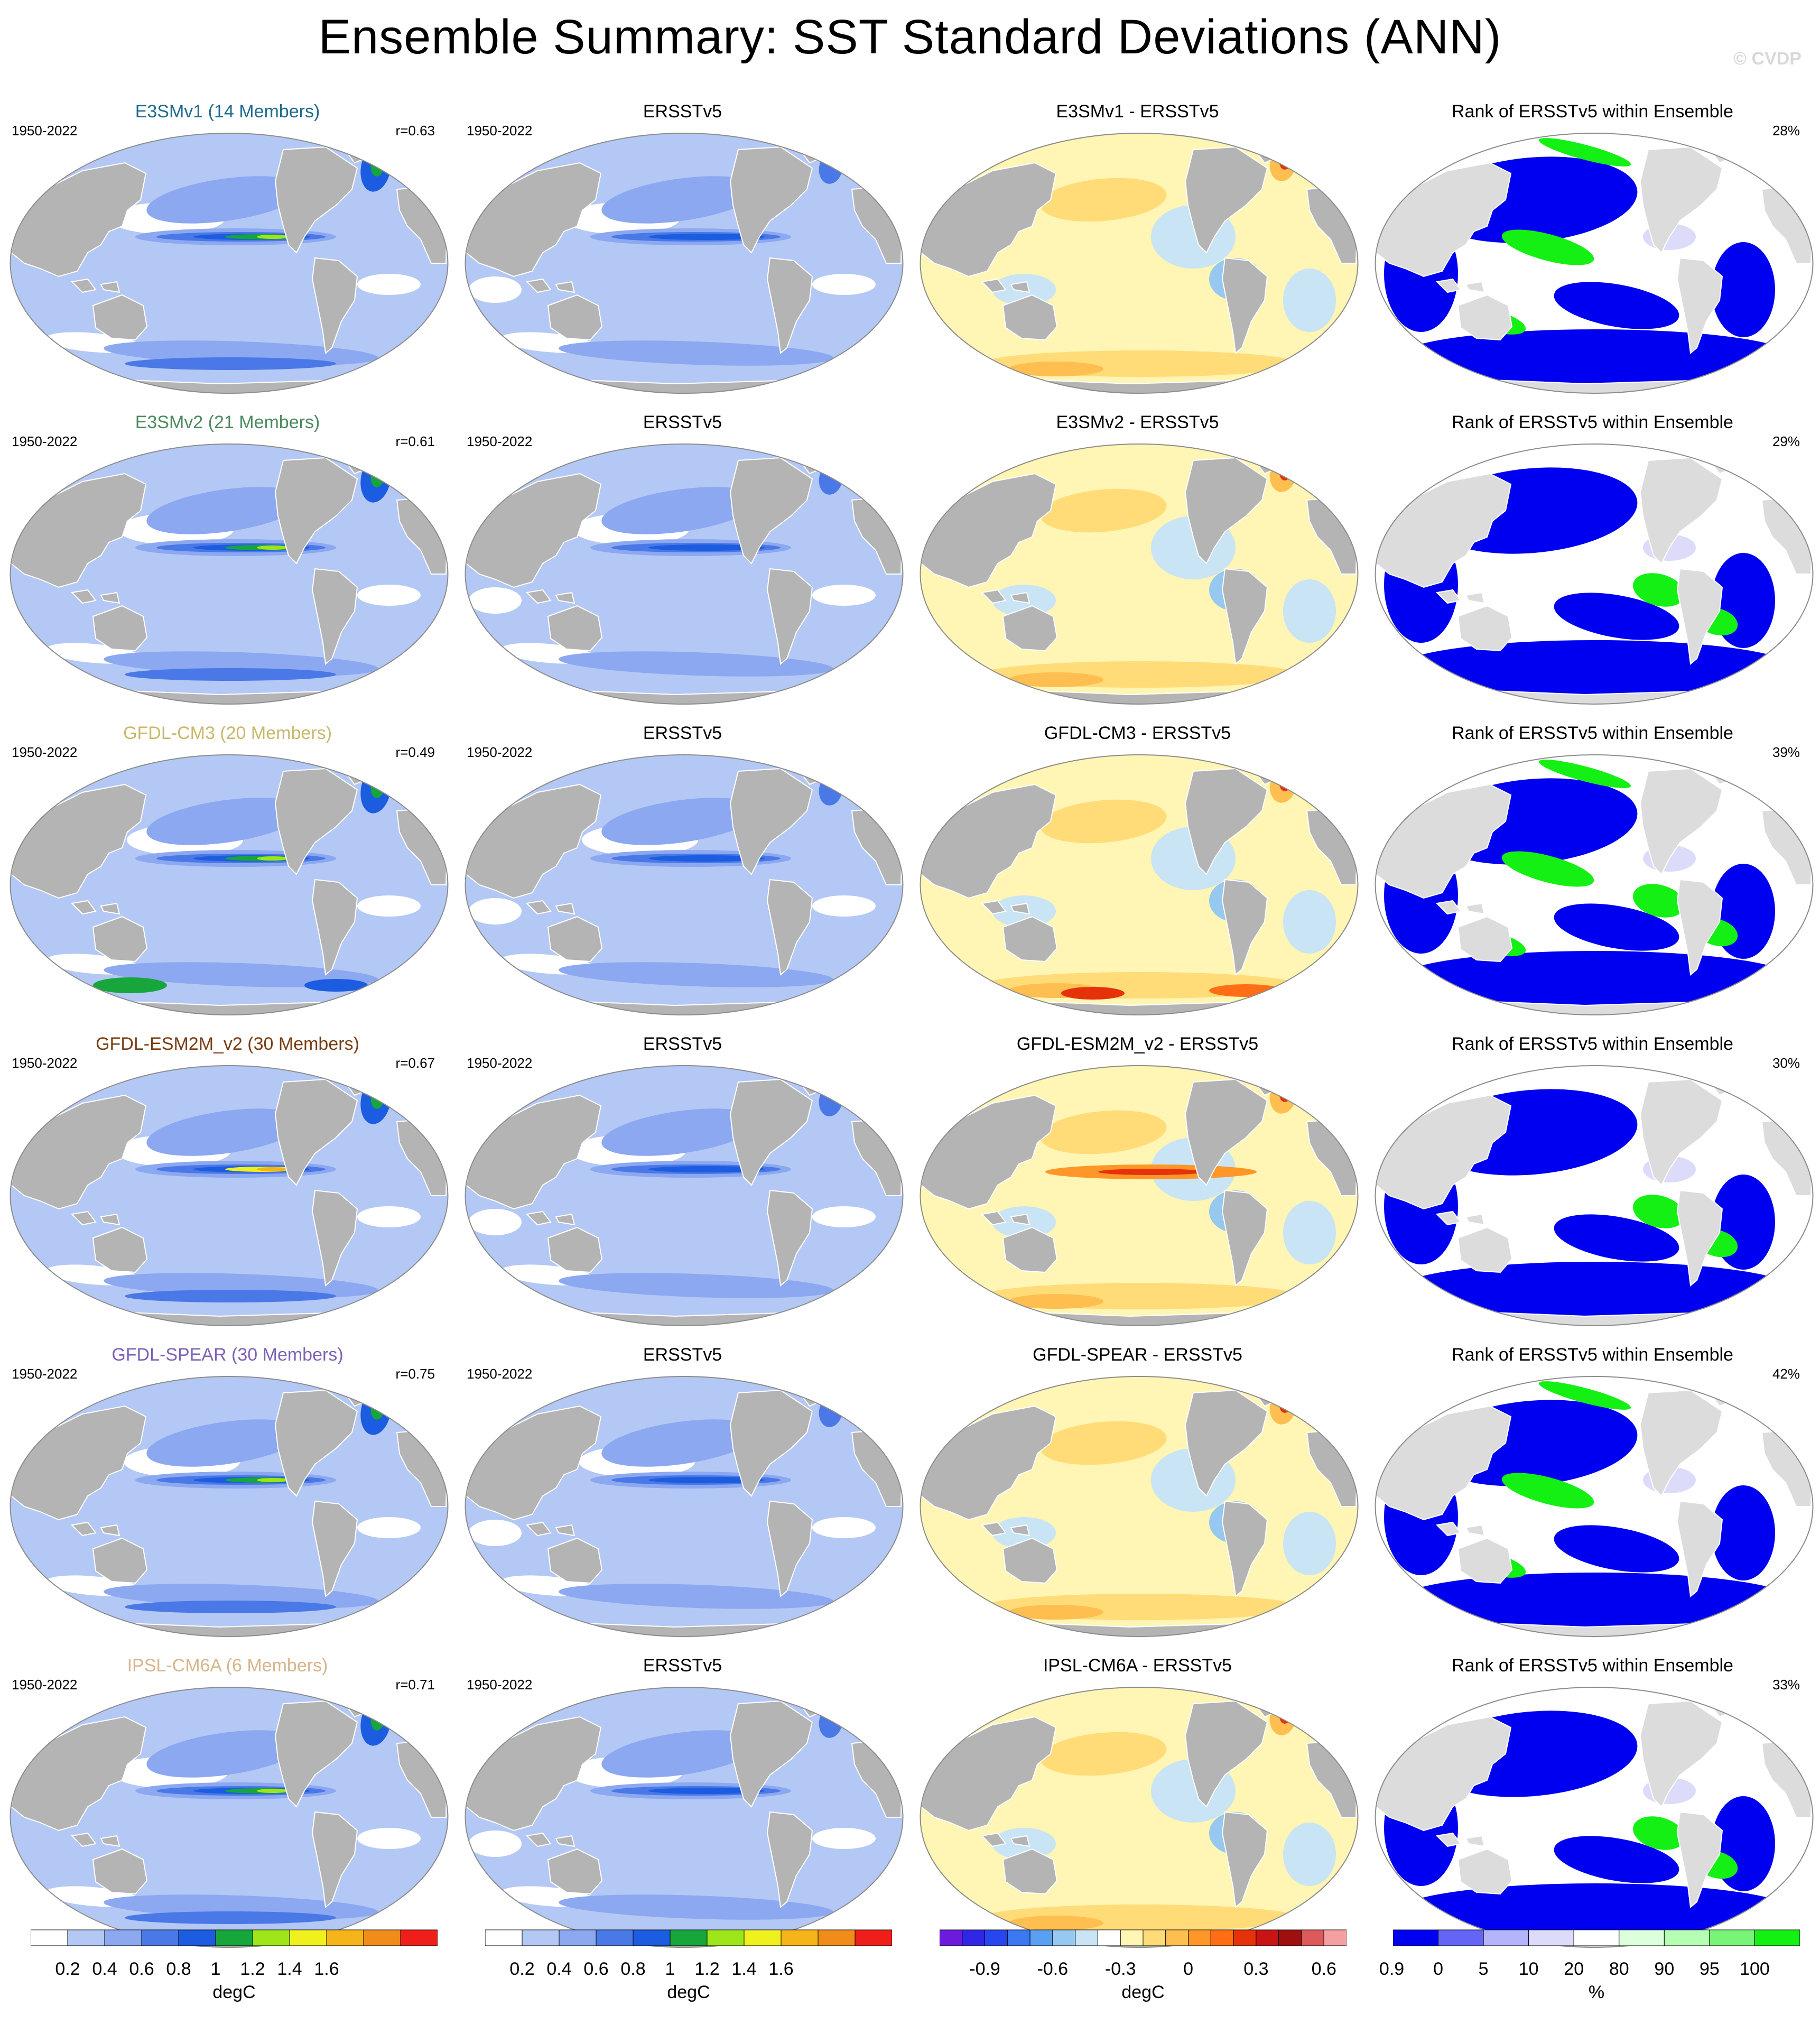  I want to click on rank-percent: 28%, so click(1786, 130).